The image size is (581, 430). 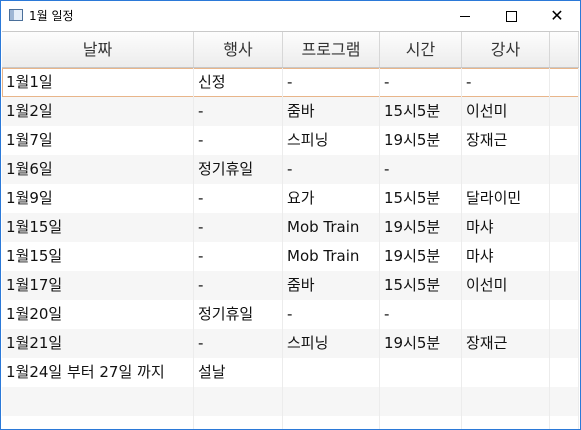 I want to click on table-row: 1월6일 정기휴일 - -, so click(x=290, y=169).